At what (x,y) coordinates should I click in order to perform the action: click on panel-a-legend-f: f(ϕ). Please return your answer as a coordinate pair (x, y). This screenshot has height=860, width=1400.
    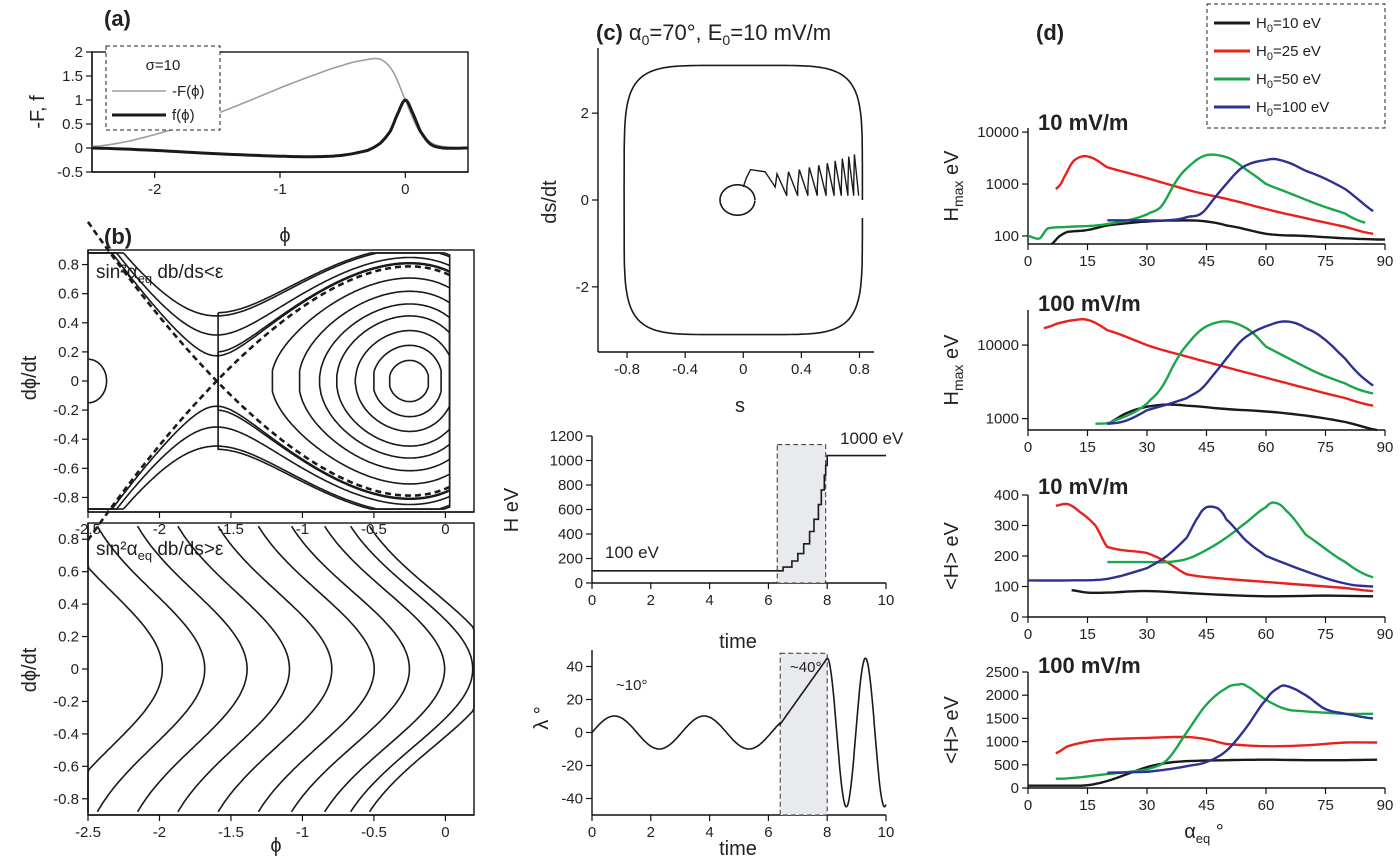
    Looking at the image, I should click on (183, 115).